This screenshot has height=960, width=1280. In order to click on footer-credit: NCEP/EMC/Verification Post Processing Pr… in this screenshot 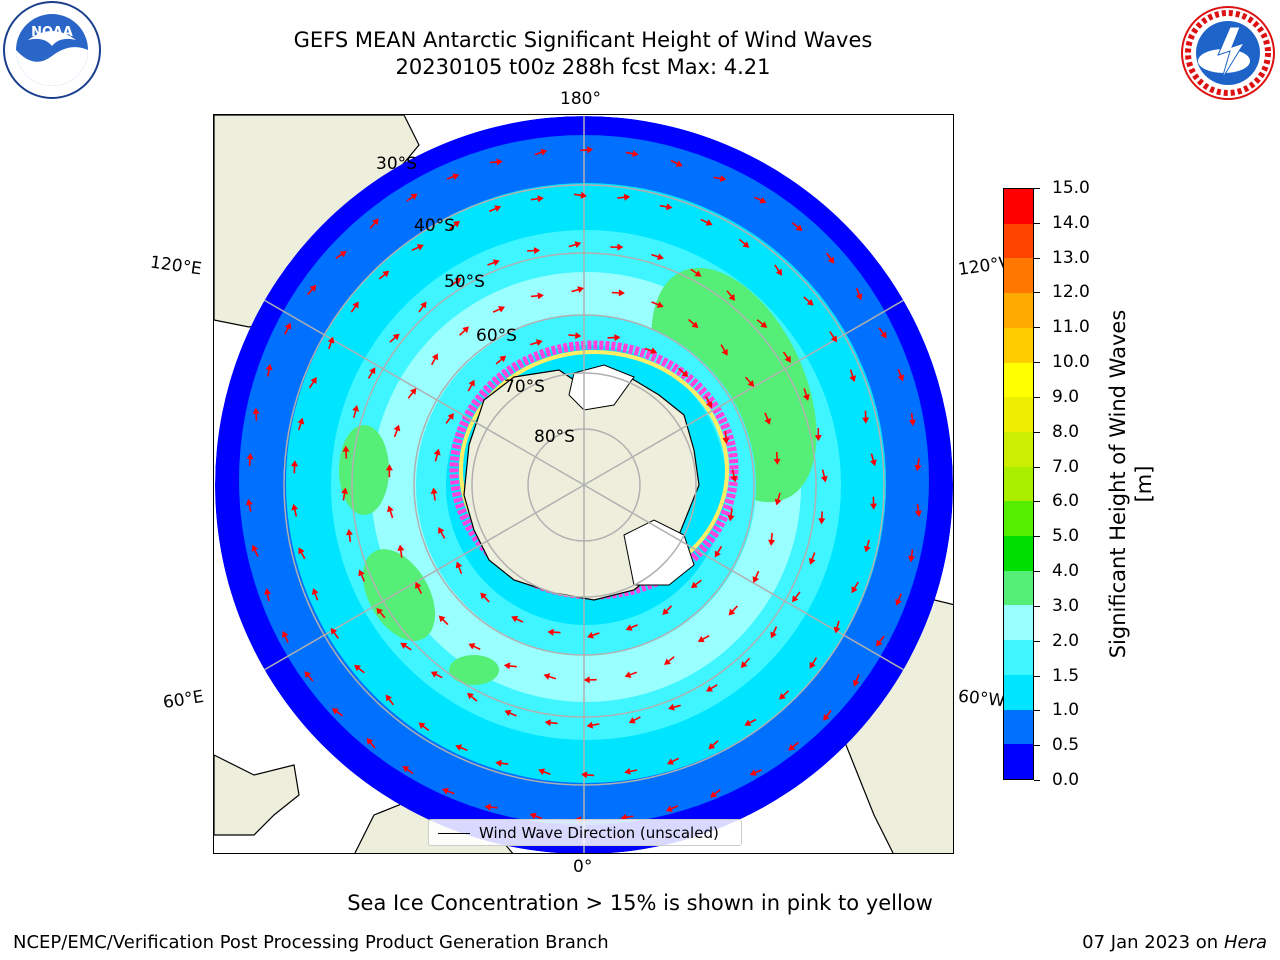, I will do `click(311, 942)`.